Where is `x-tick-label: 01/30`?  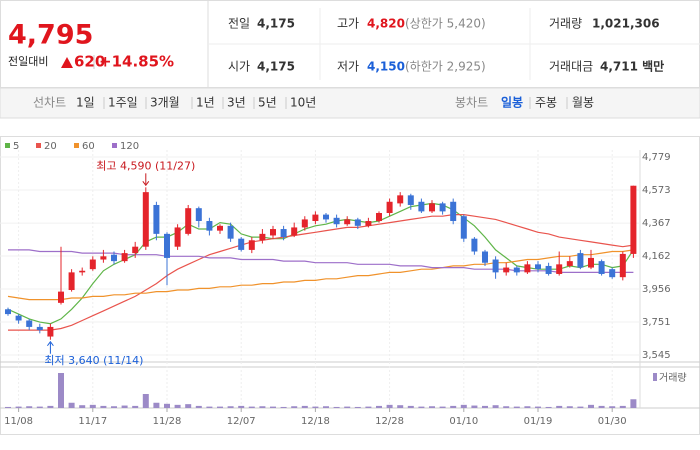 x-tick-label: 01/30 is located at coordinates (612, 421).